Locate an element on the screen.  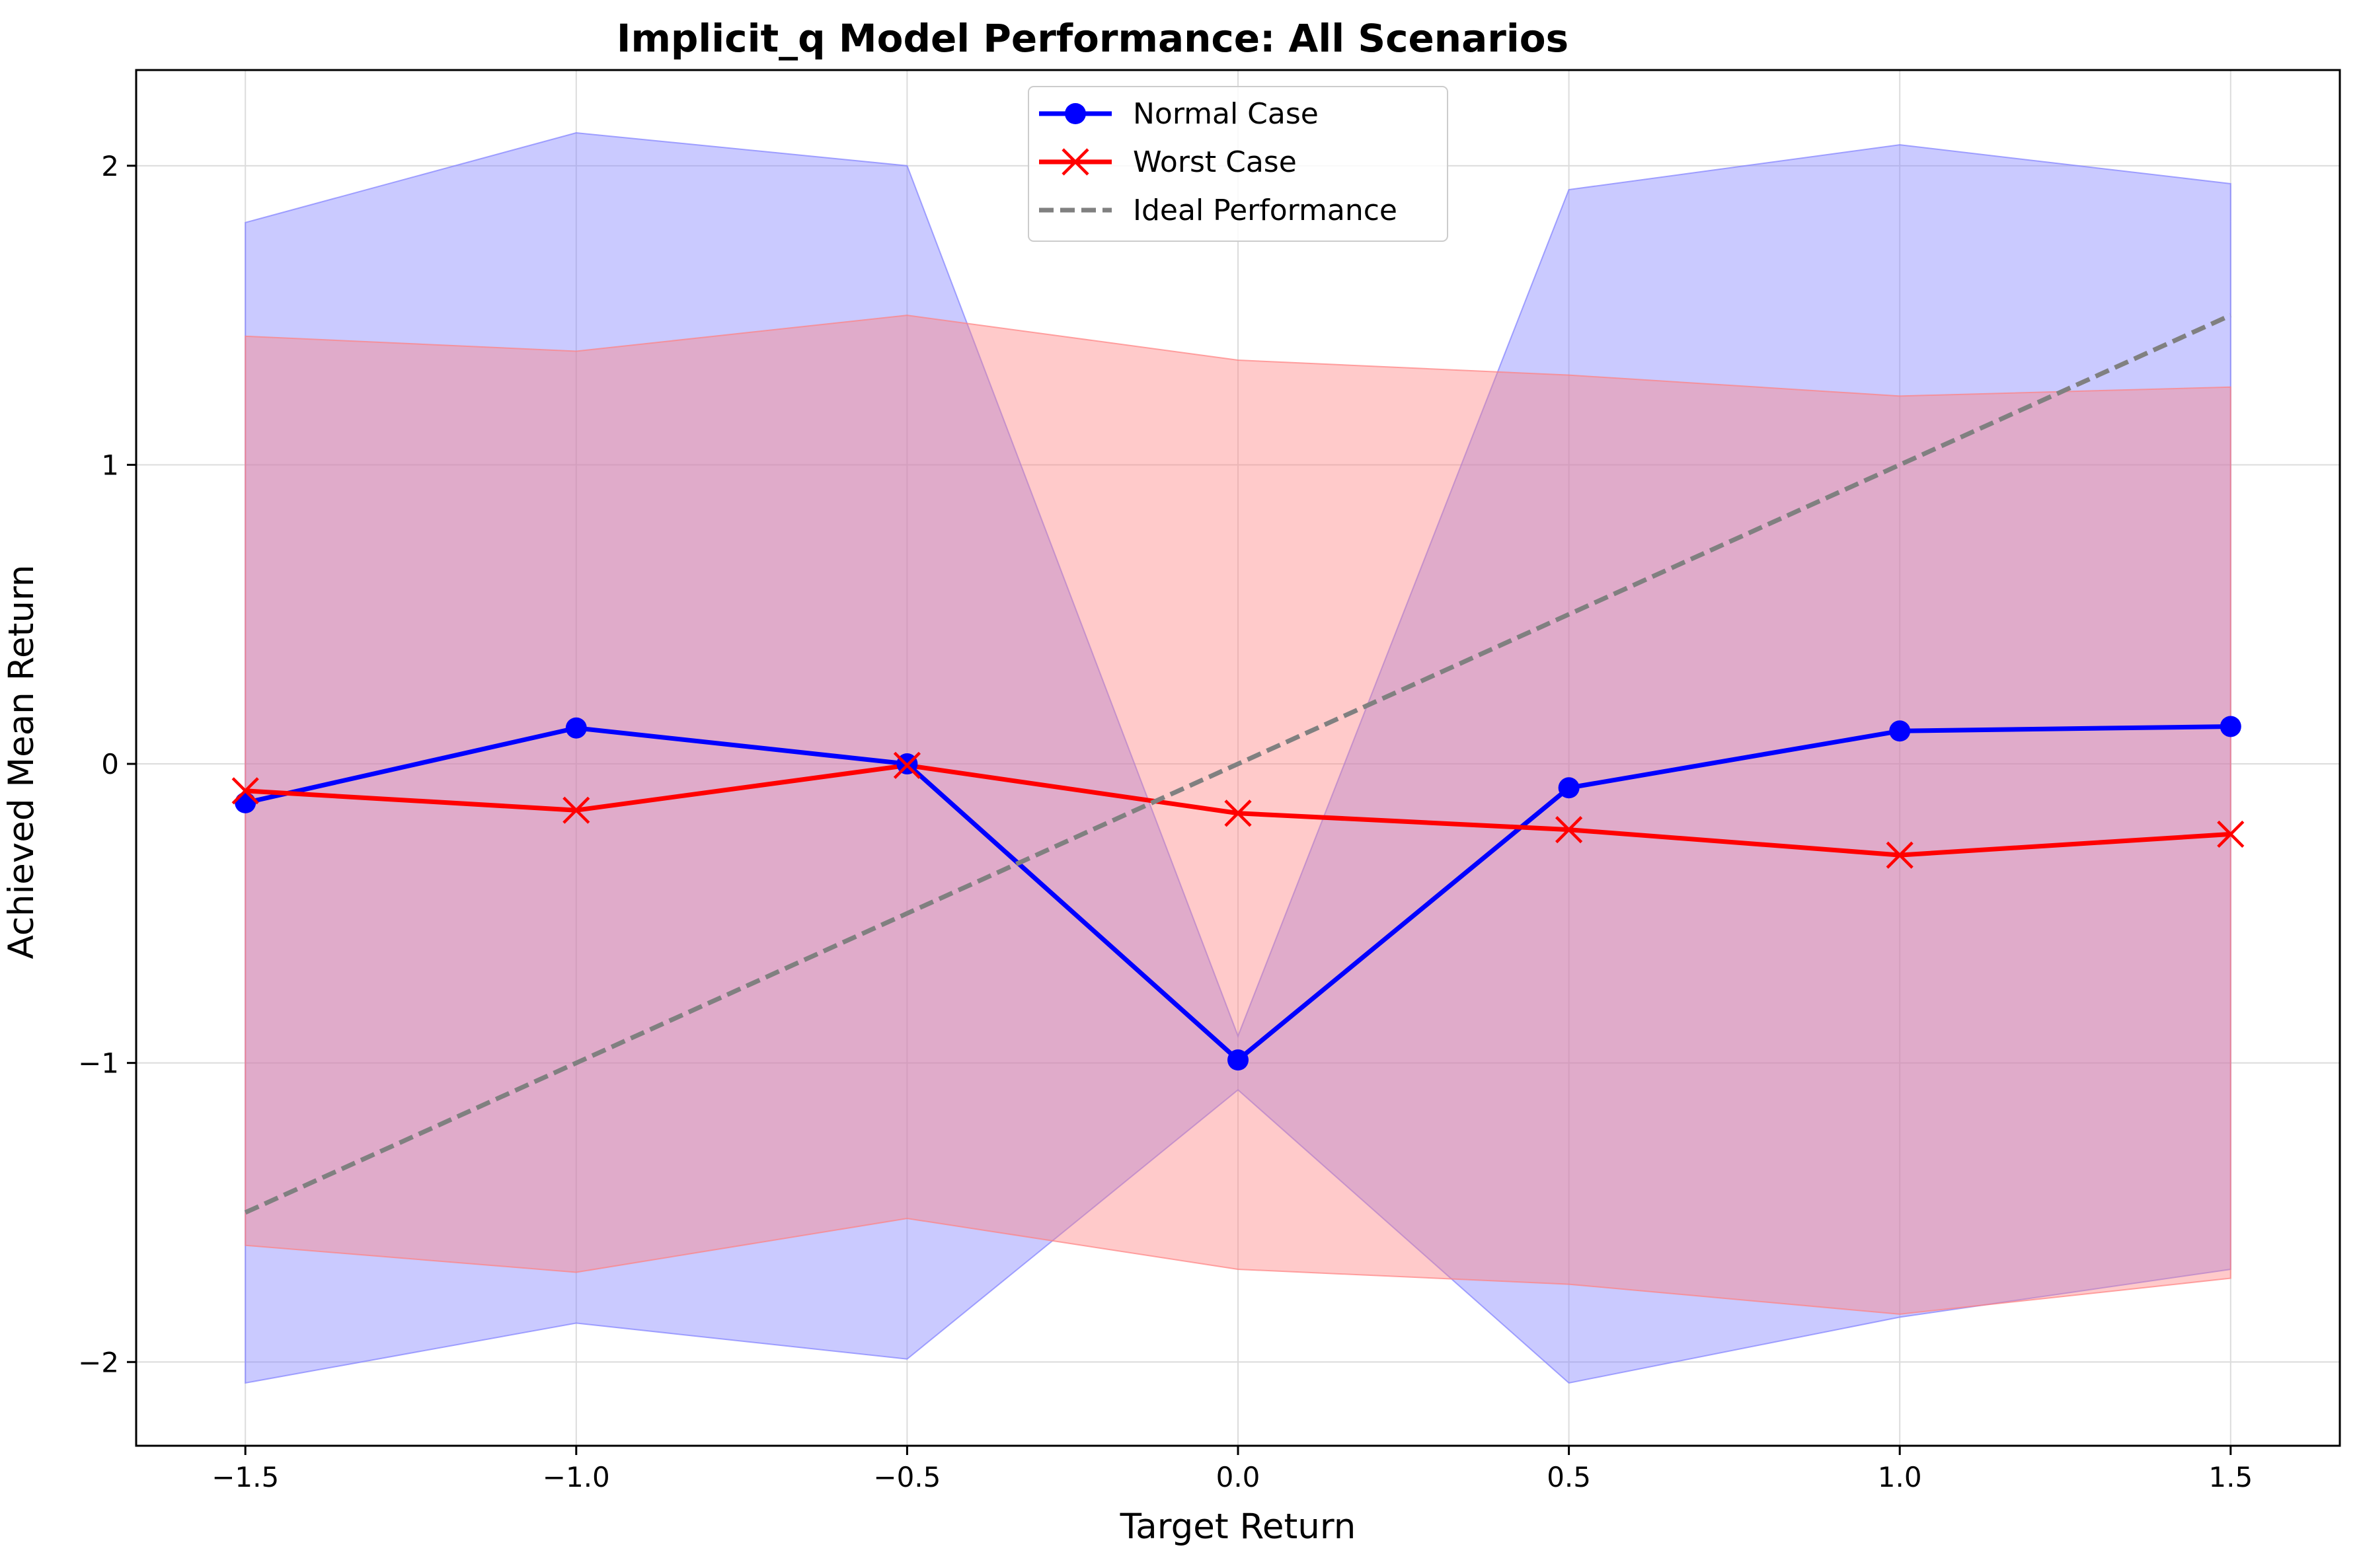
x-tick-label: −1.0 is located at coordinates (576, 1477).